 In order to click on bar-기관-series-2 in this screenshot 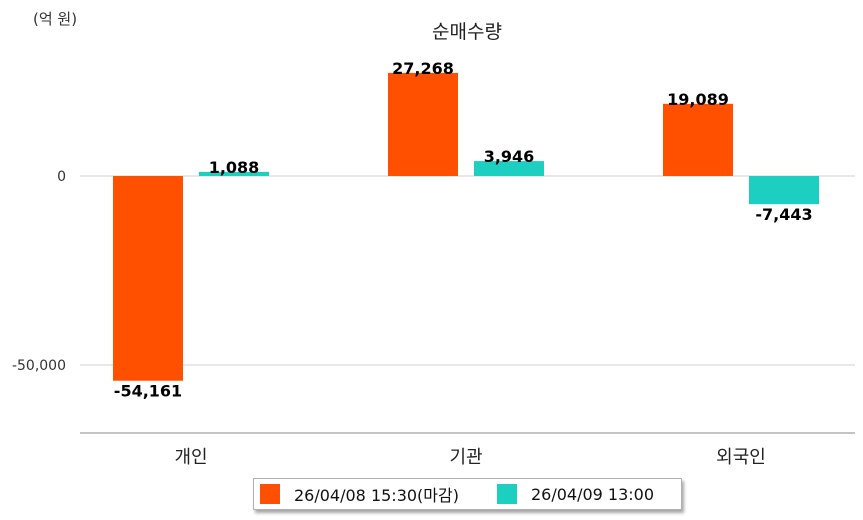, I will do `click(509, 168)`.